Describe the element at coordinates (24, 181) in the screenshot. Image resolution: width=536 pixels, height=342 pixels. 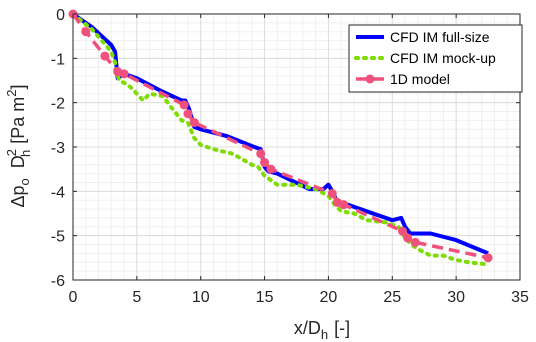
I see `y-axis-label-p-sub: o` at that location.